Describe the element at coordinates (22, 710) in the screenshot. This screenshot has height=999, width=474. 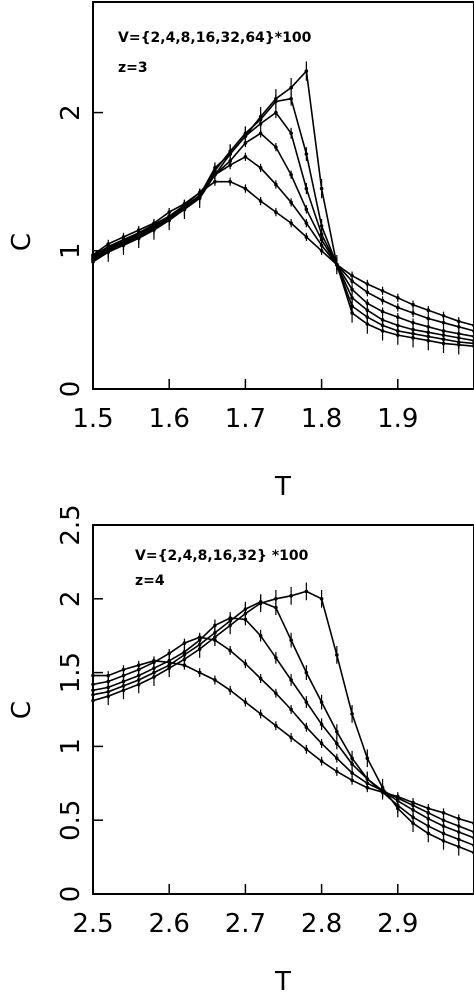
I see `y-axis-label: C` at that location.